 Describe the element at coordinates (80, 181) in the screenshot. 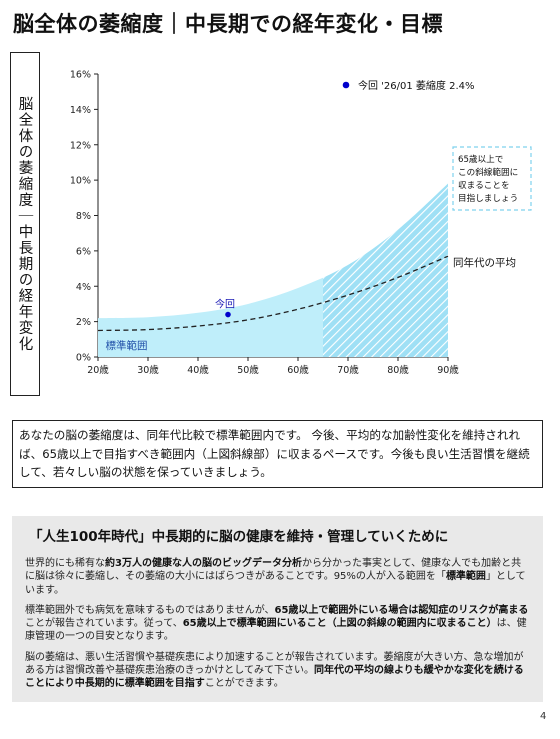

I see `y-tick-label: 10%` at that location.